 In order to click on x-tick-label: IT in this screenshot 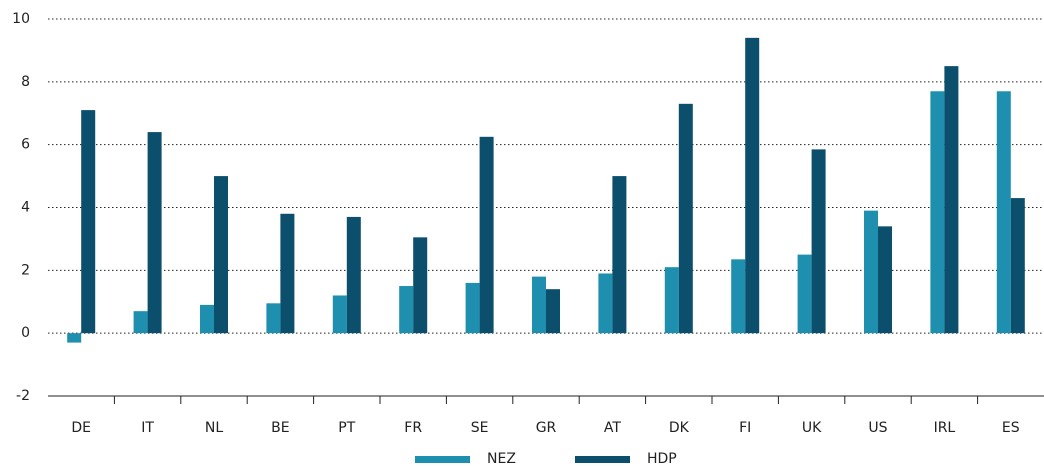, I will do `click(147, 428)`.